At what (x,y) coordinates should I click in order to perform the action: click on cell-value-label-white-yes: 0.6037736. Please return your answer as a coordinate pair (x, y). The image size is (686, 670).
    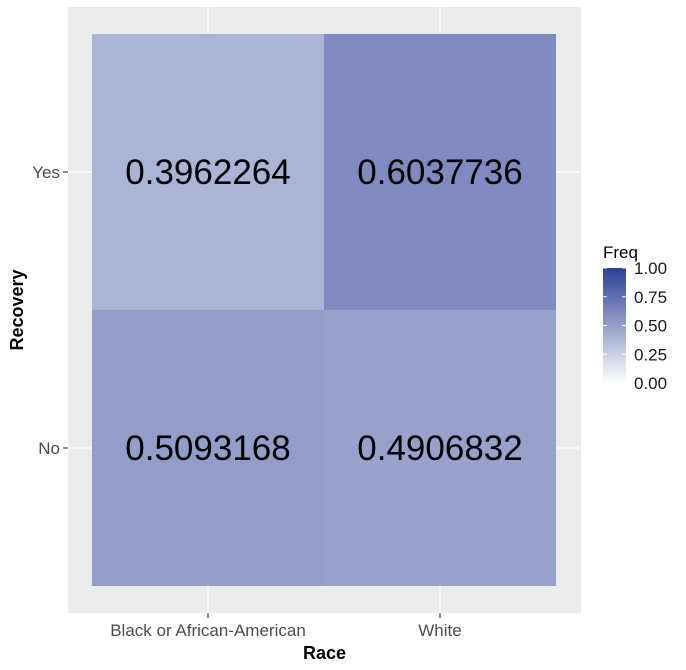
    Looking at the image, I should click on (439, 172).